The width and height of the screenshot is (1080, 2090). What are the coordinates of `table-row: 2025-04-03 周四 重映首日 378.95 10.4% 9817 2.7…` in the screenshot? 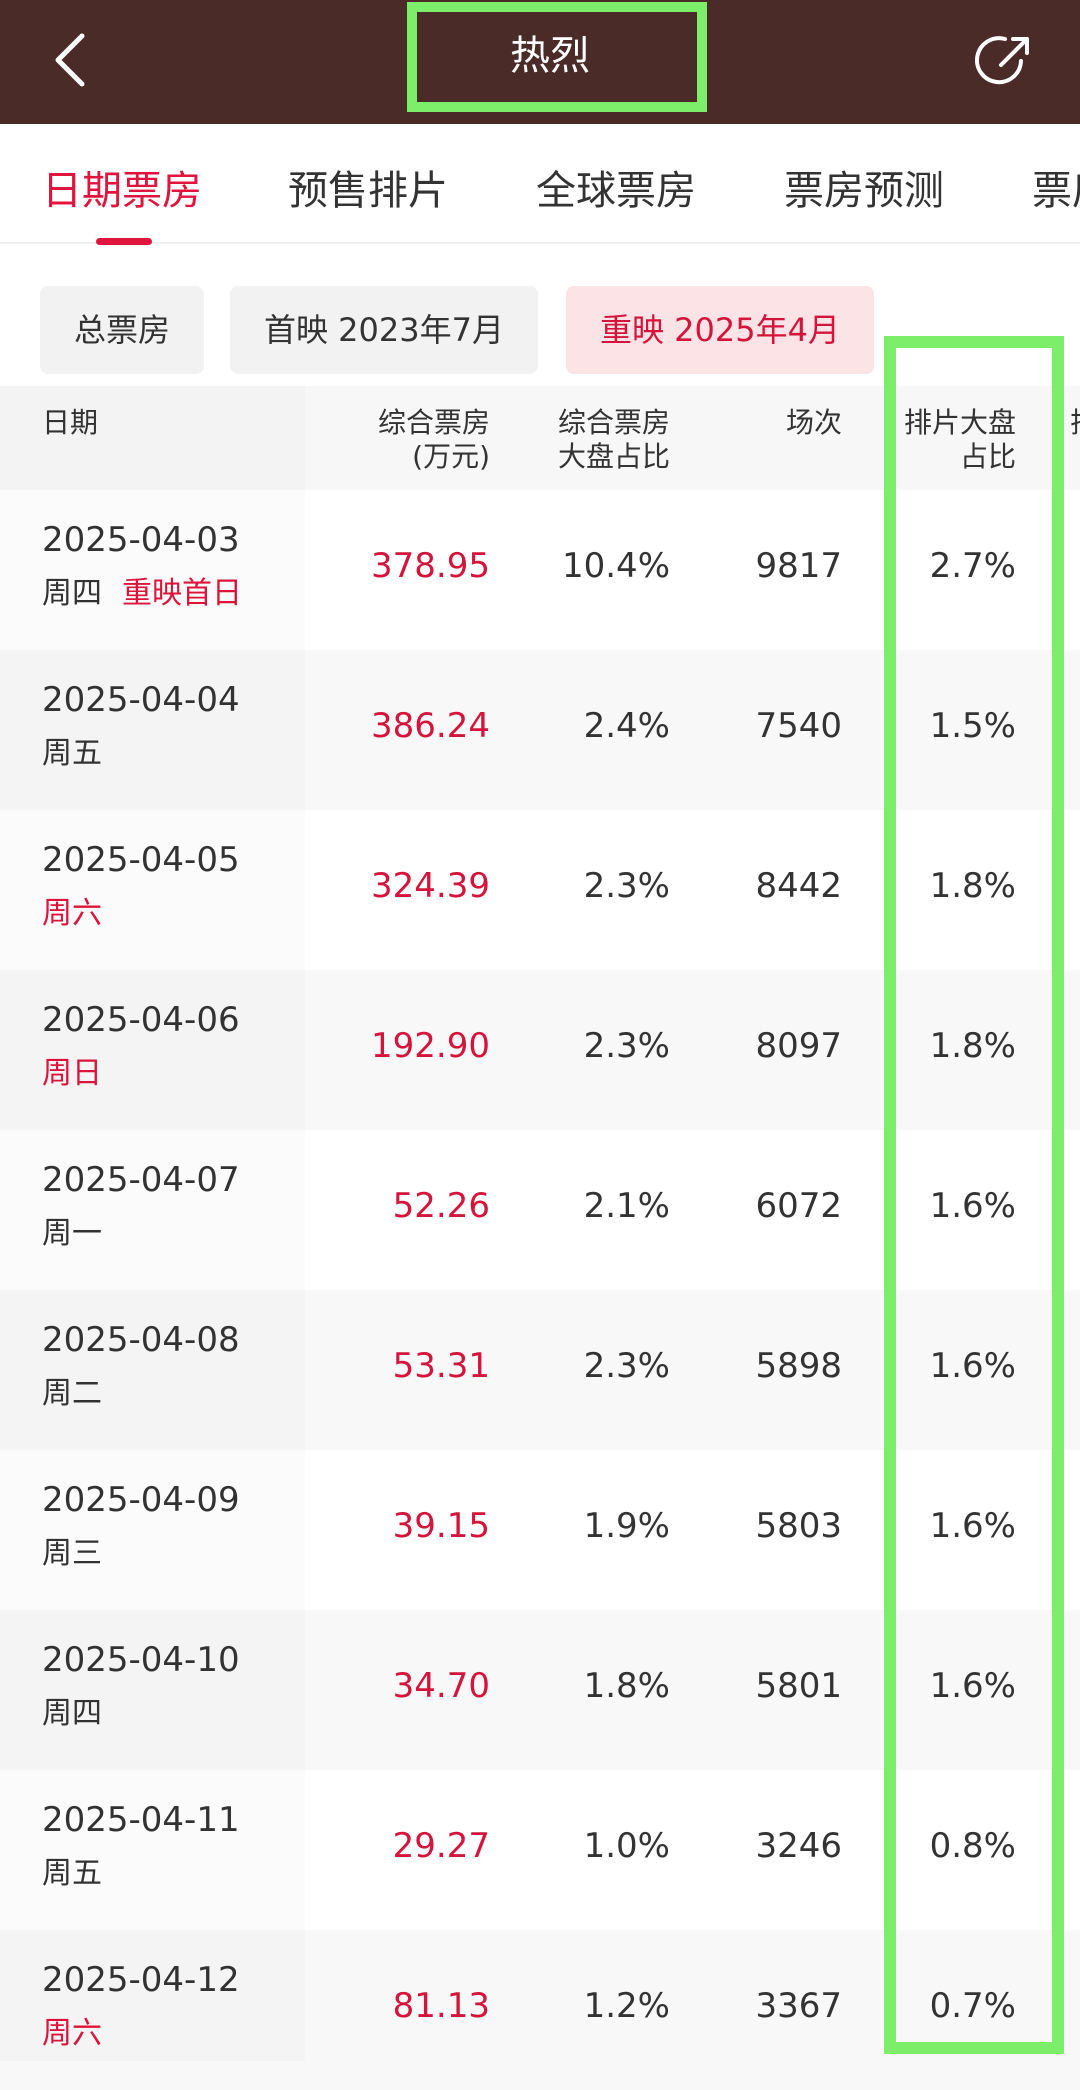 It's located at (540, 570).